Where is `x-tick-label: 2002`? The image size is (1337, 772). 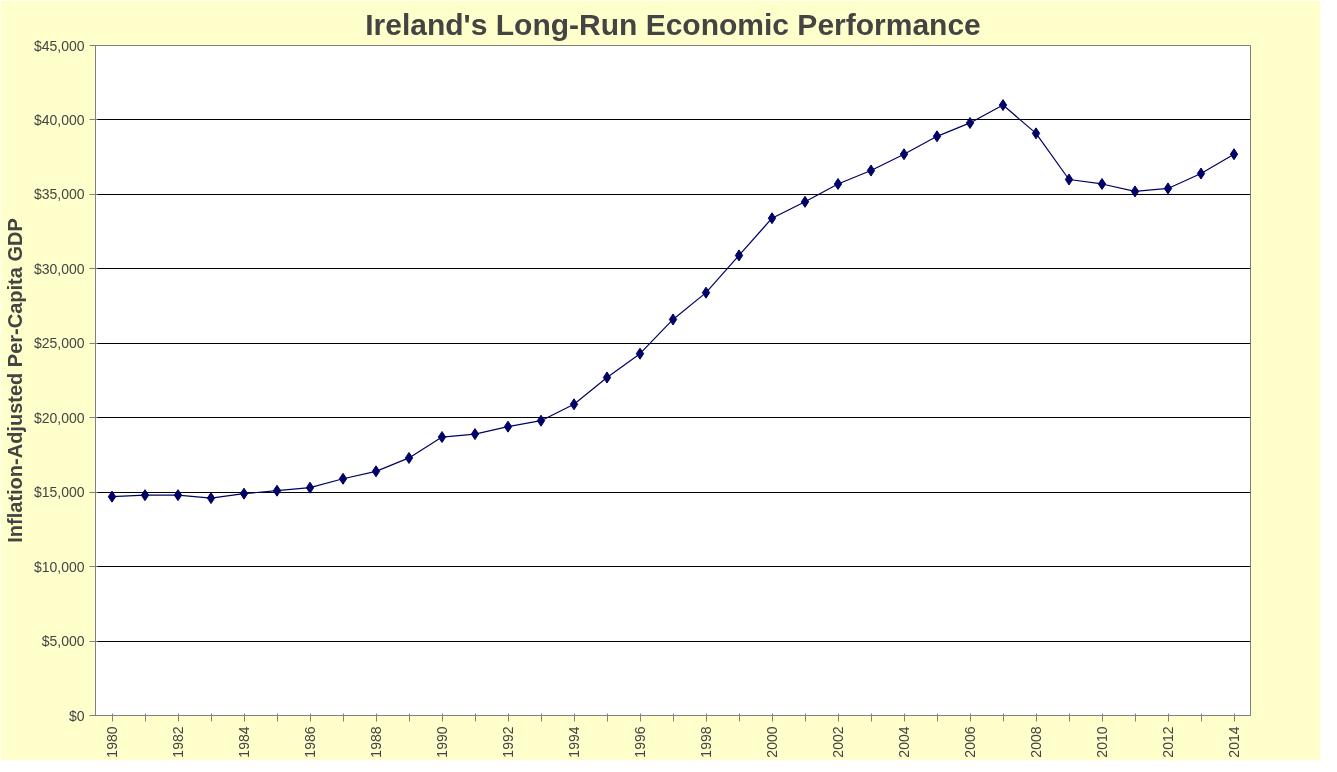
x-tick-label: 2002 is located at coordinates (838, 742).